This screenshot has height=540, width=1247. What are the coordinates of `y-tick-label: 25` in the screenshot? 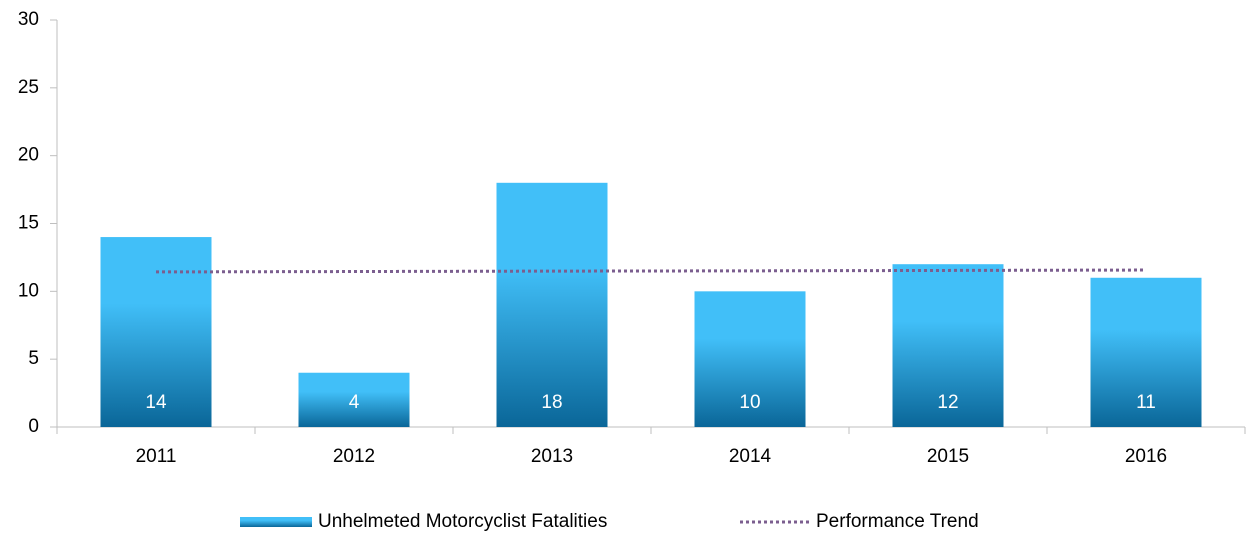 It's located at (28, 87).